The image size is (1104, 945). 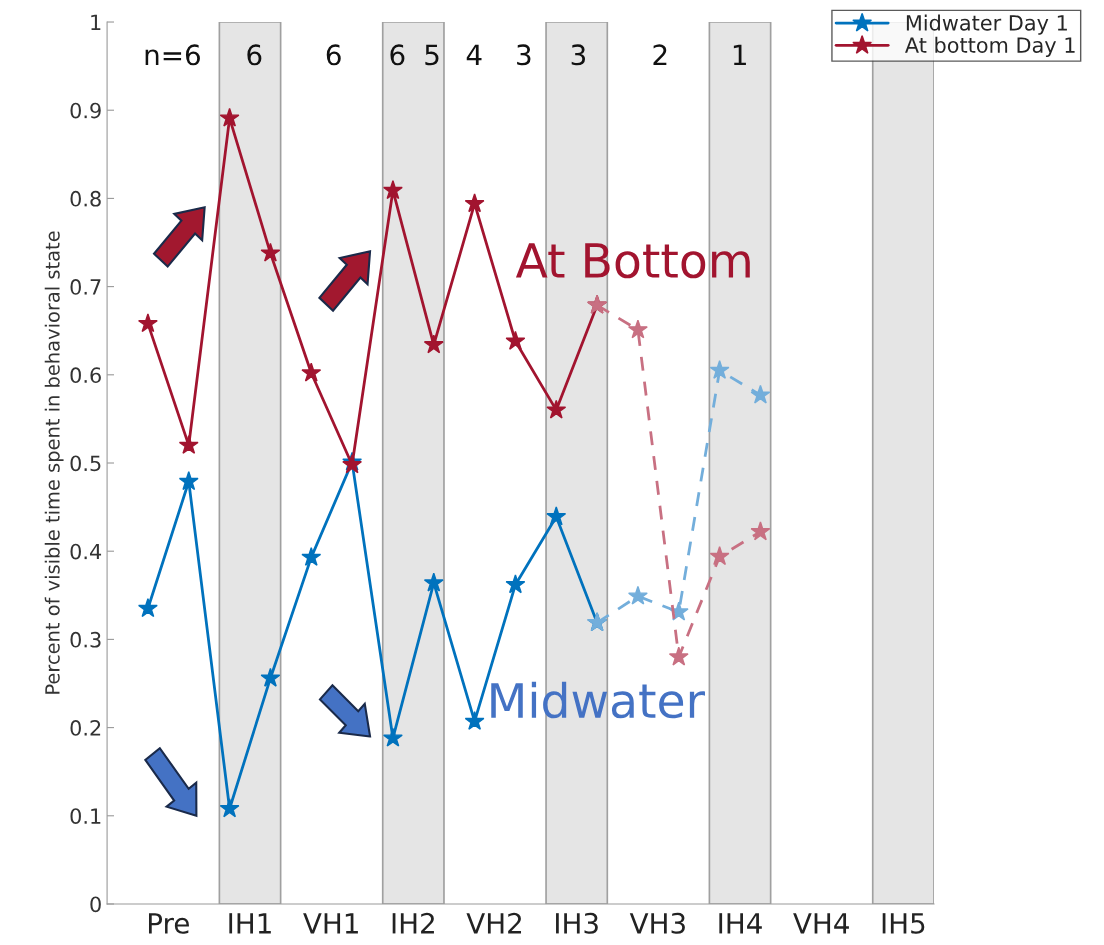 I want to click on x-tick-label: VH2, so click(x=494, y=923).